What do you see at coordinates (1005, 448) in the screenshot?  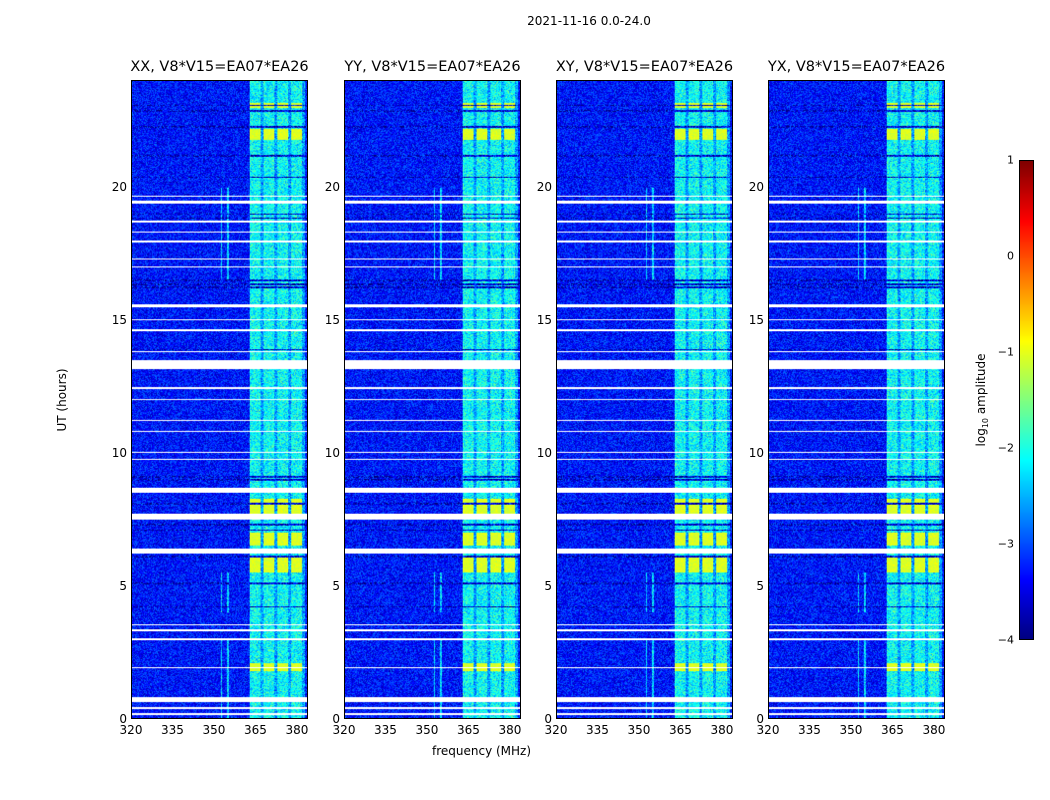 I see `colorbar-tick-label: −2` at bounding box center [1005, 448].